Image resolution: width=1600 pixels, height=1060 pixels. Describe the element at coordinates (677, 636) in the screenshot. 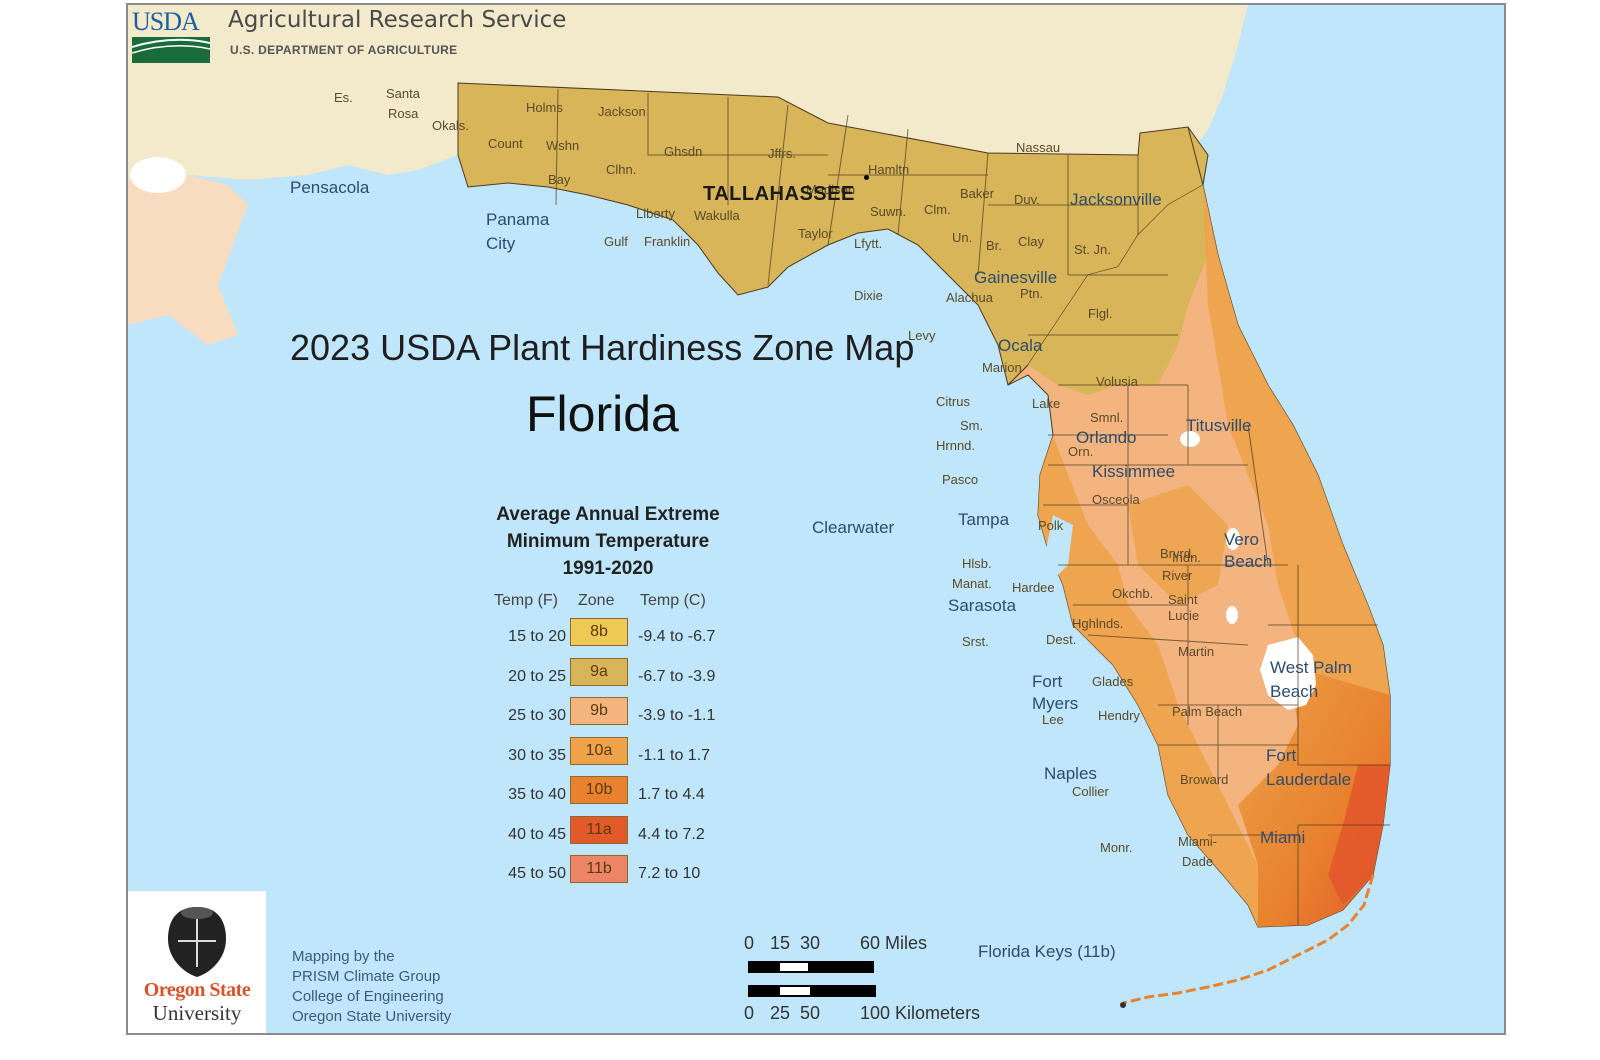

I see `legend-temp-c: -9.4 to -6.7` at that location.